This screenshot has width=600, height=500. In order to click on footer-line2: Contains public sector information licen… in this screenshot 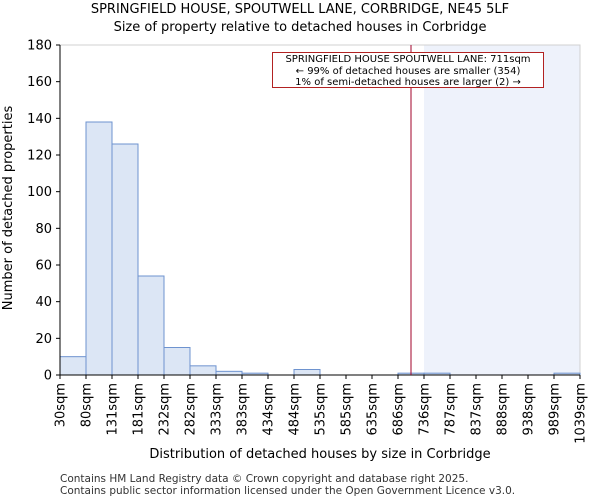, I will do `click(288, 491)`.